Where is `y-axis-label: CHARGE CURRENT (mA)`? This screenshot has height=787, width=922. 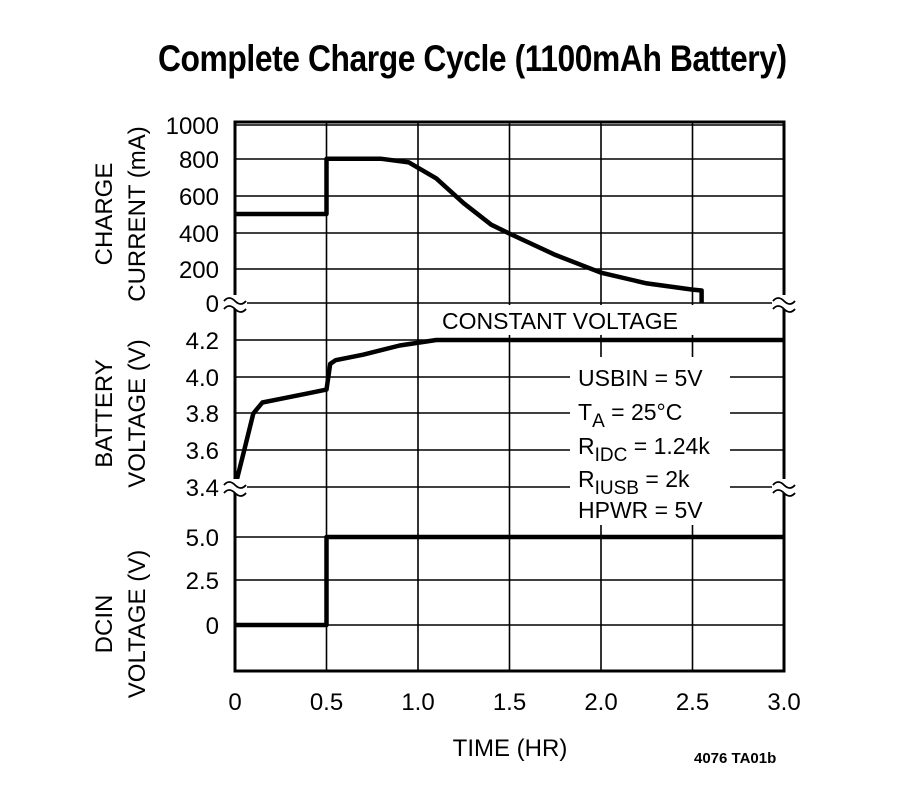
y-axis-label: CHARGE CURRENT (mA) is located at coordinates (121, 214).